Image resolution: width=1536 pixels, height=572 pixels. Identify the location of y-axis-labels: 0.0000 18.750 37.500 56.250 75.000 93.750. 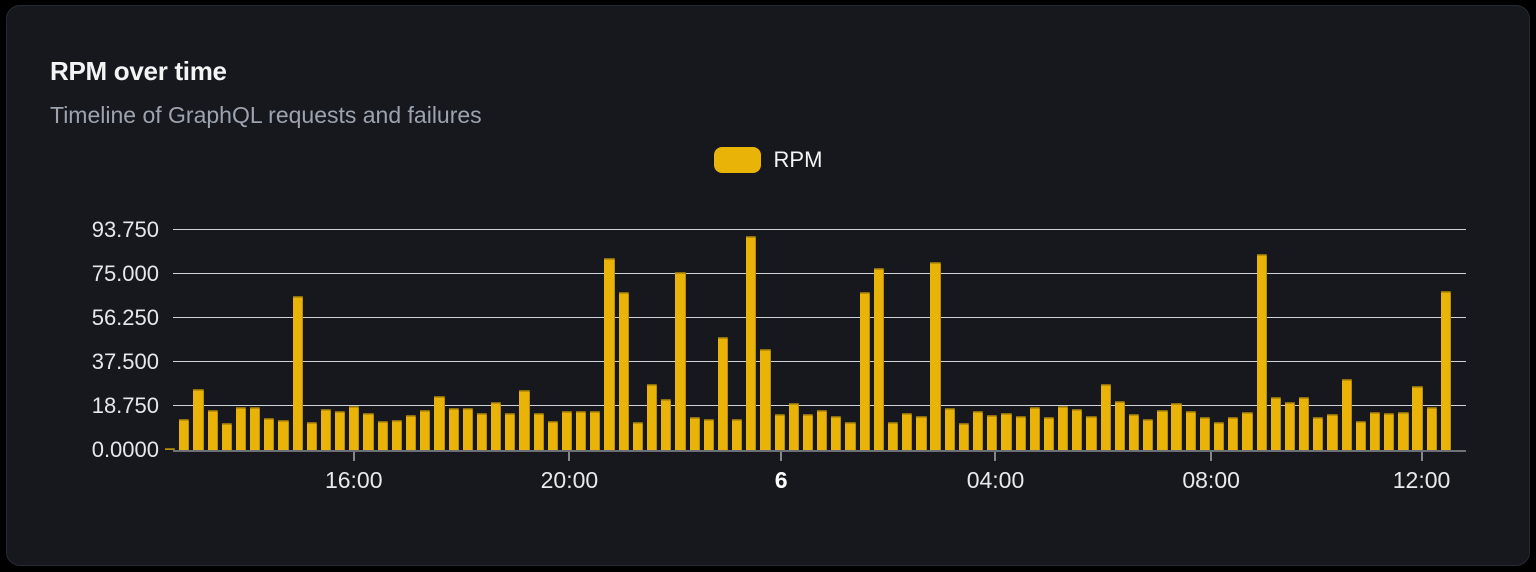
(83, 339).